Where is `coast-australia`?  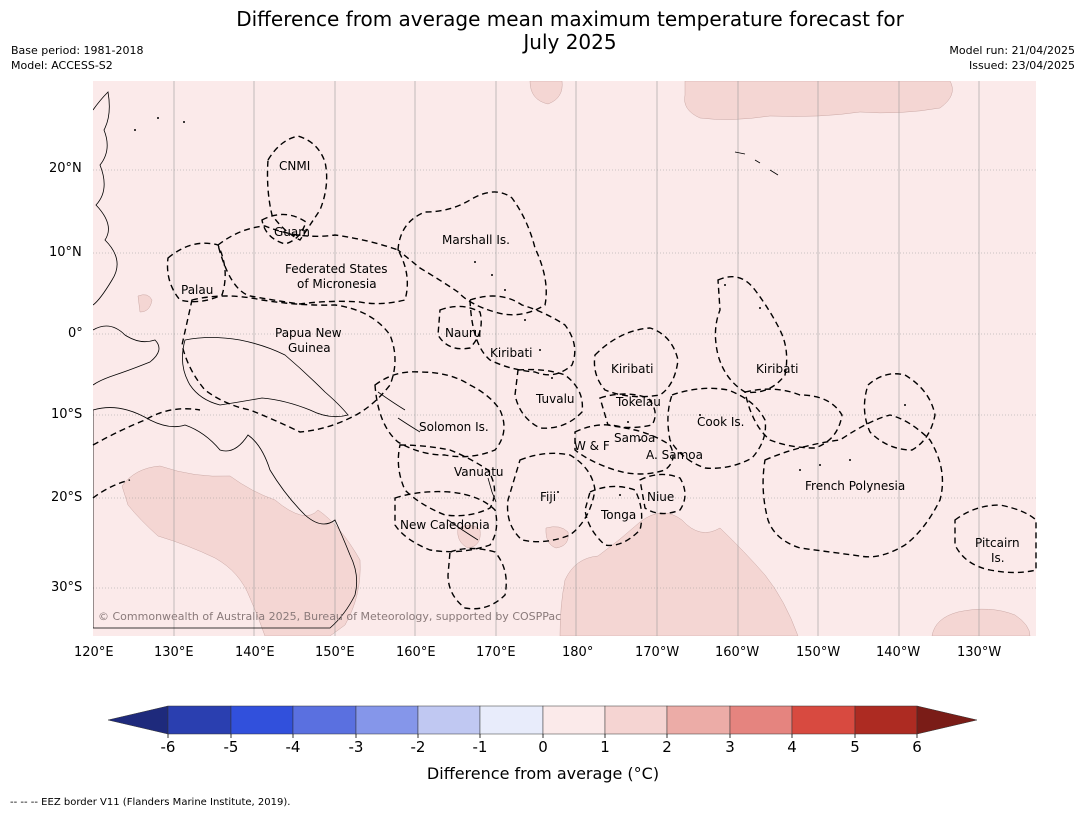 coast-australia is located at coordinates (225, 518).